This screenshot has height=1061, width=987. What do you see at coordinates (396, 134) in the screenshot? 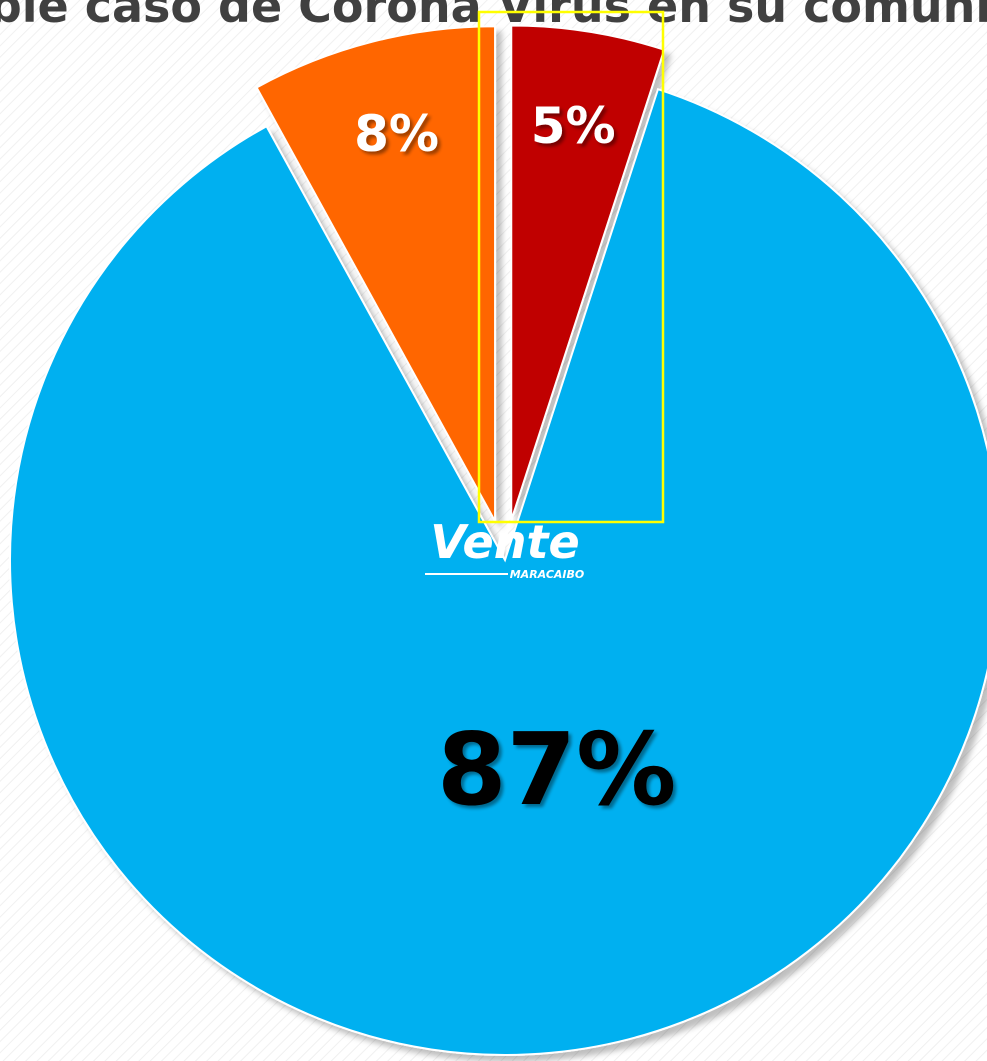
I see `data-label: 8%` at bounding box center [396, 134].